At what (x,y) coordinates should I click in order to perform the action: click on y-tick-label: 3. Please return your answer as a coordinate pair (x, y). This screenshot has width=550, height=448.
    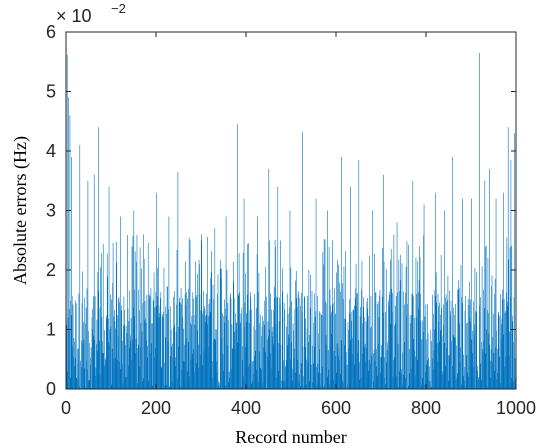
    Looking at the image, I should click on (51, 211).